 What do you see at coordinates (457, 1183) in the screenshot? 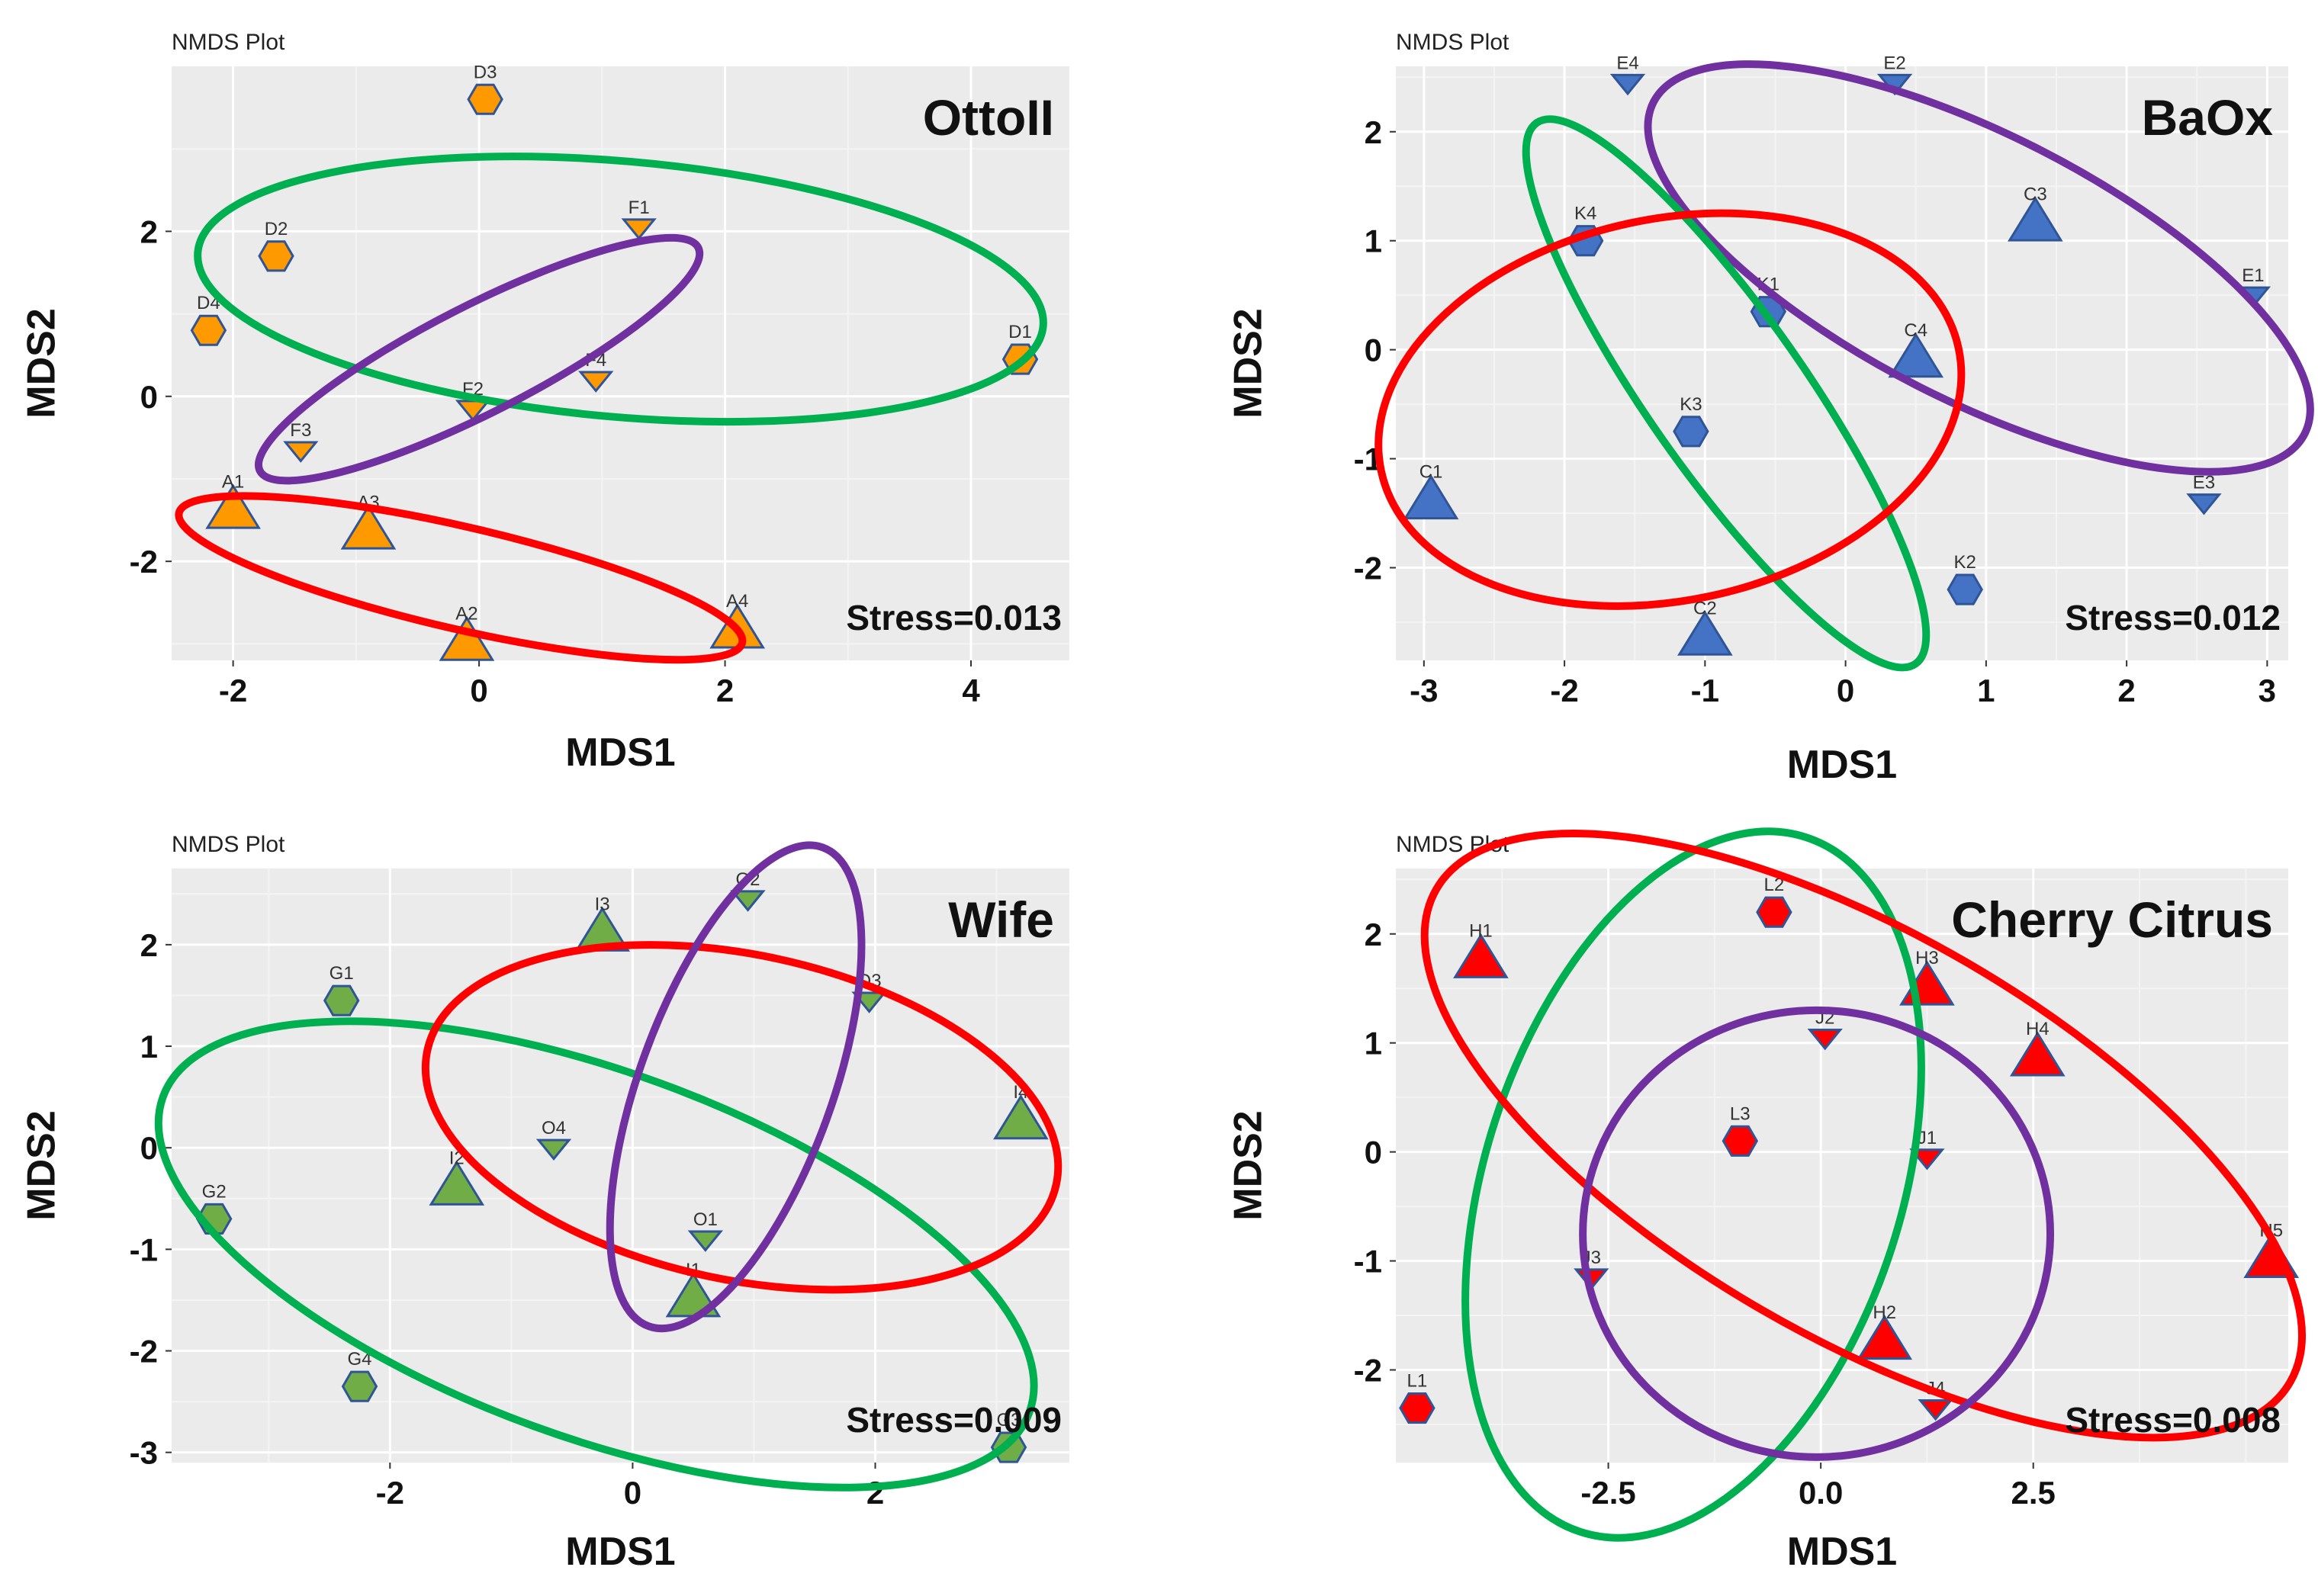
I see `point-I2` at bounding box center [457, 1183].